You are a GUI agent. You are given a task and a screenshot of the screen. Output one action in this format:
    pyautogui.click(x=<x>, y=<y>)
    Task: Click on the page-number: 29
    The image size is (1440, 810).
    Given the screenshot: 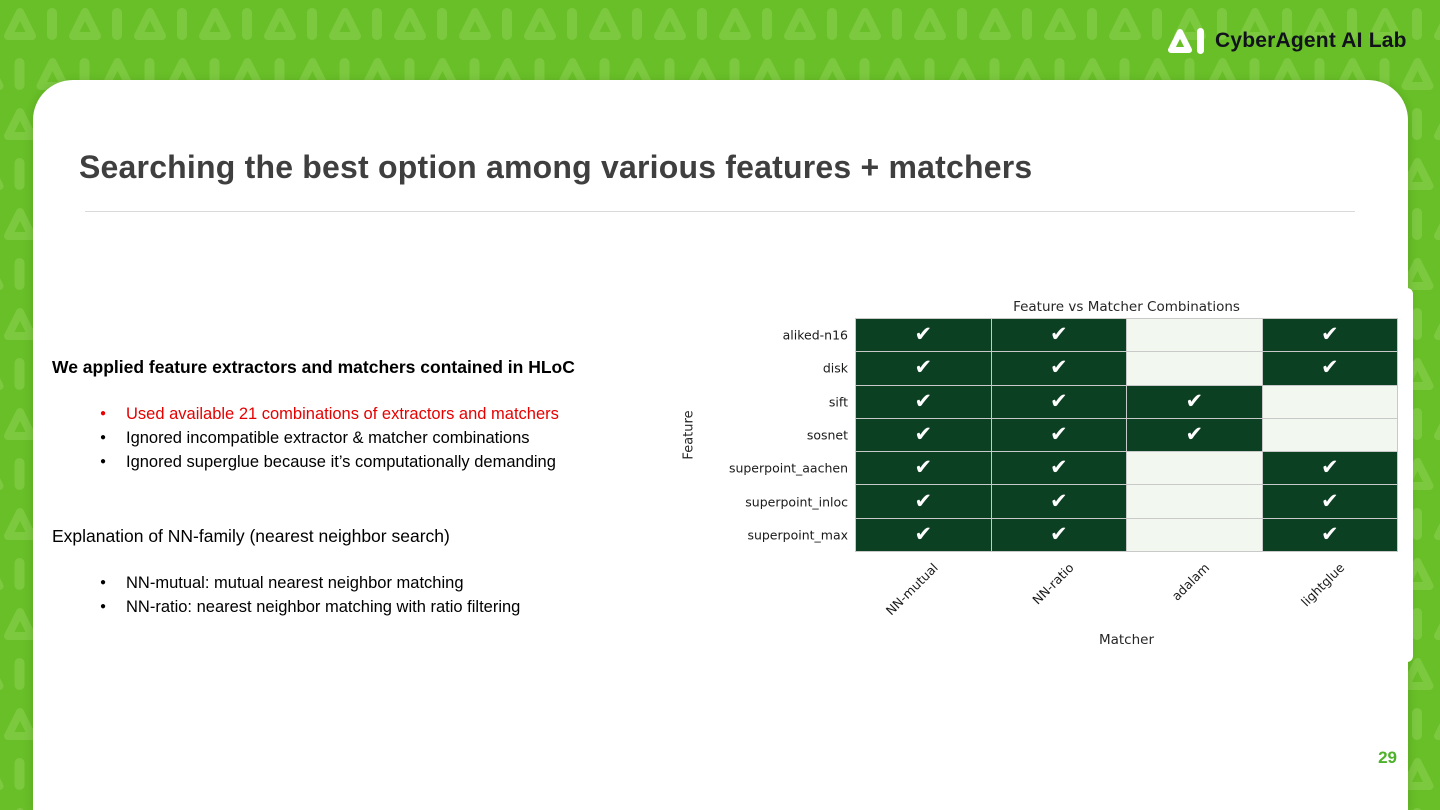 What is the action you would take?
    pyautogui.click(x=1387, y=757)
    